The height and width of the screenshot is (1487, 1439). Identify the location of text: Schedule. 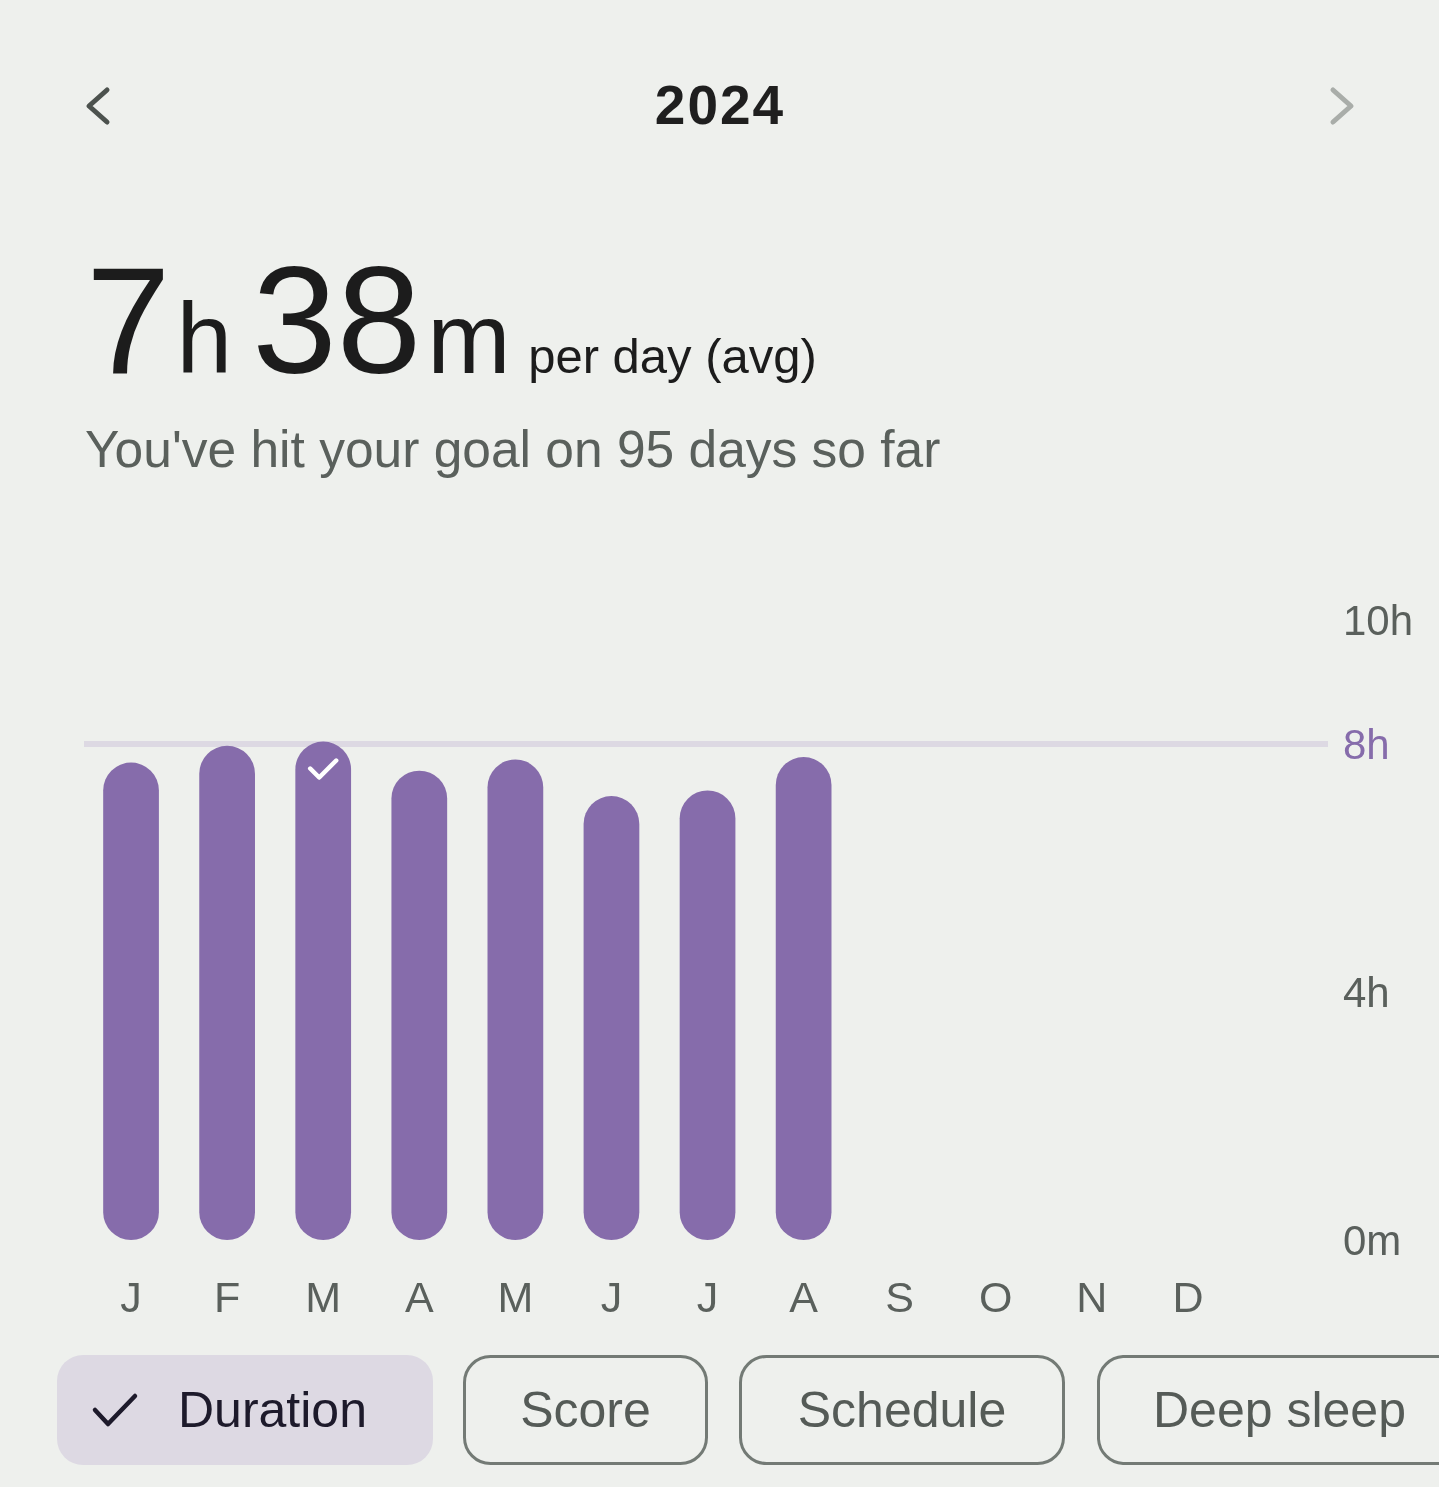
(902, 1410).